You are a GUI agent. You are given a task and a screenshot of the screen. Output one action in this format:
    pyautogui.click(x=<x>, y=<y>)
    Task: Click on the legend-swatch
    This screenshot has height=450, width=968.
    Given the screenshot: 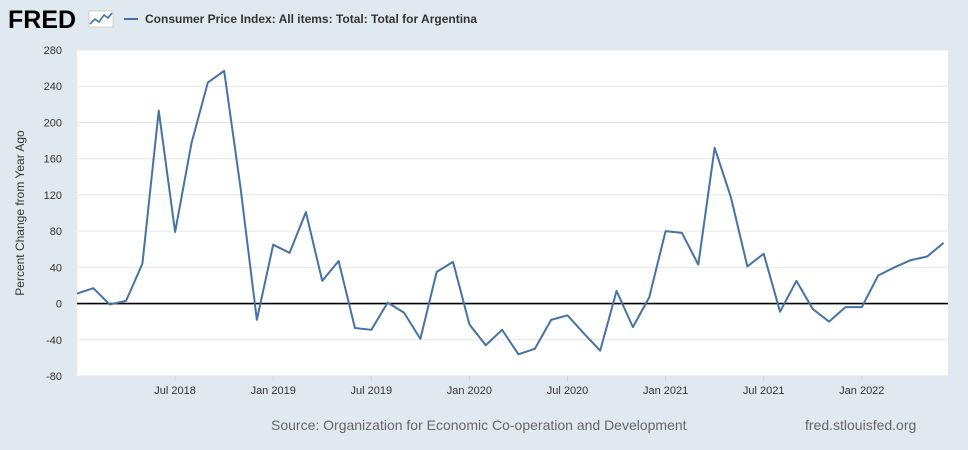 What is the action you would take?
    pyautogui.click(x=131, y=19)
    